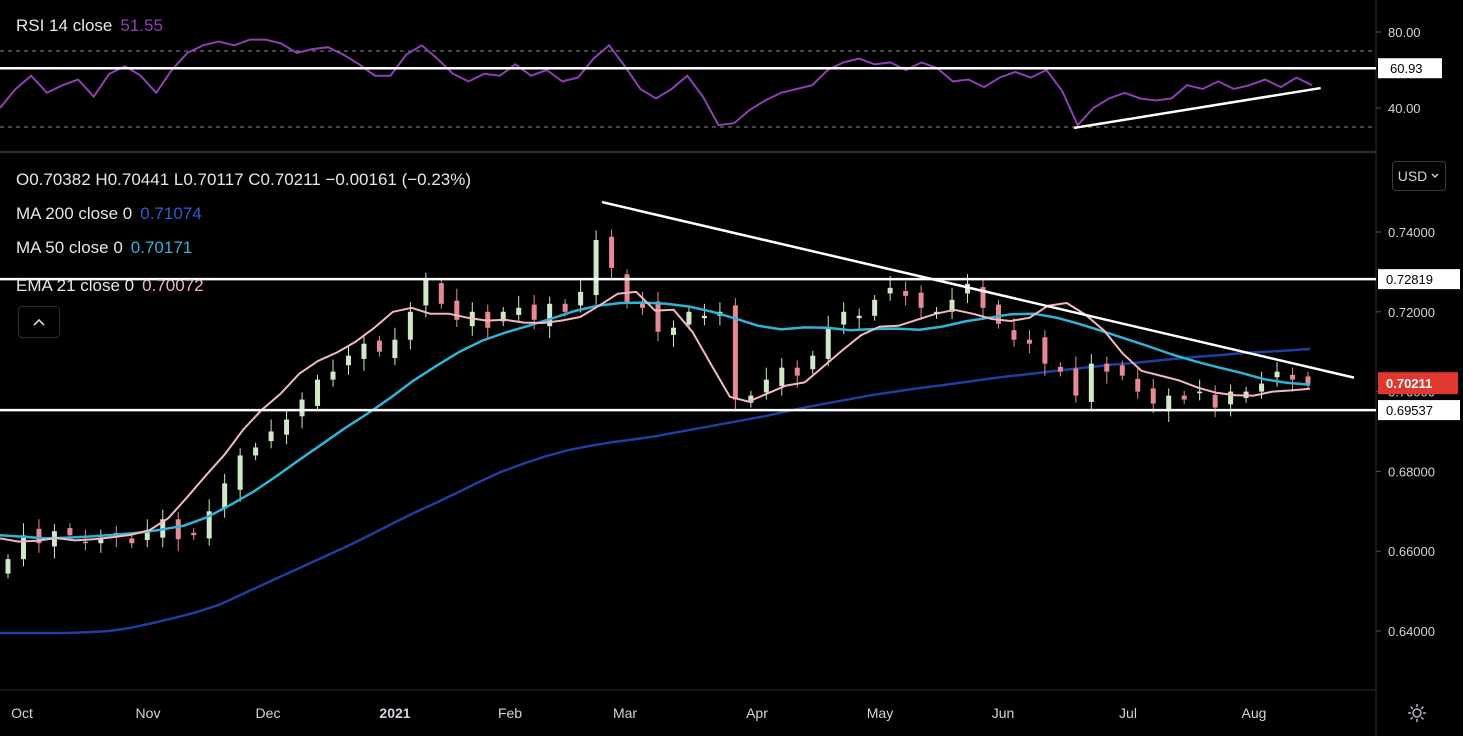 Image resolution: width=1463 pixels, height=736 pixels. I want to click on rsi-value: 51.55, so click(141, 25).